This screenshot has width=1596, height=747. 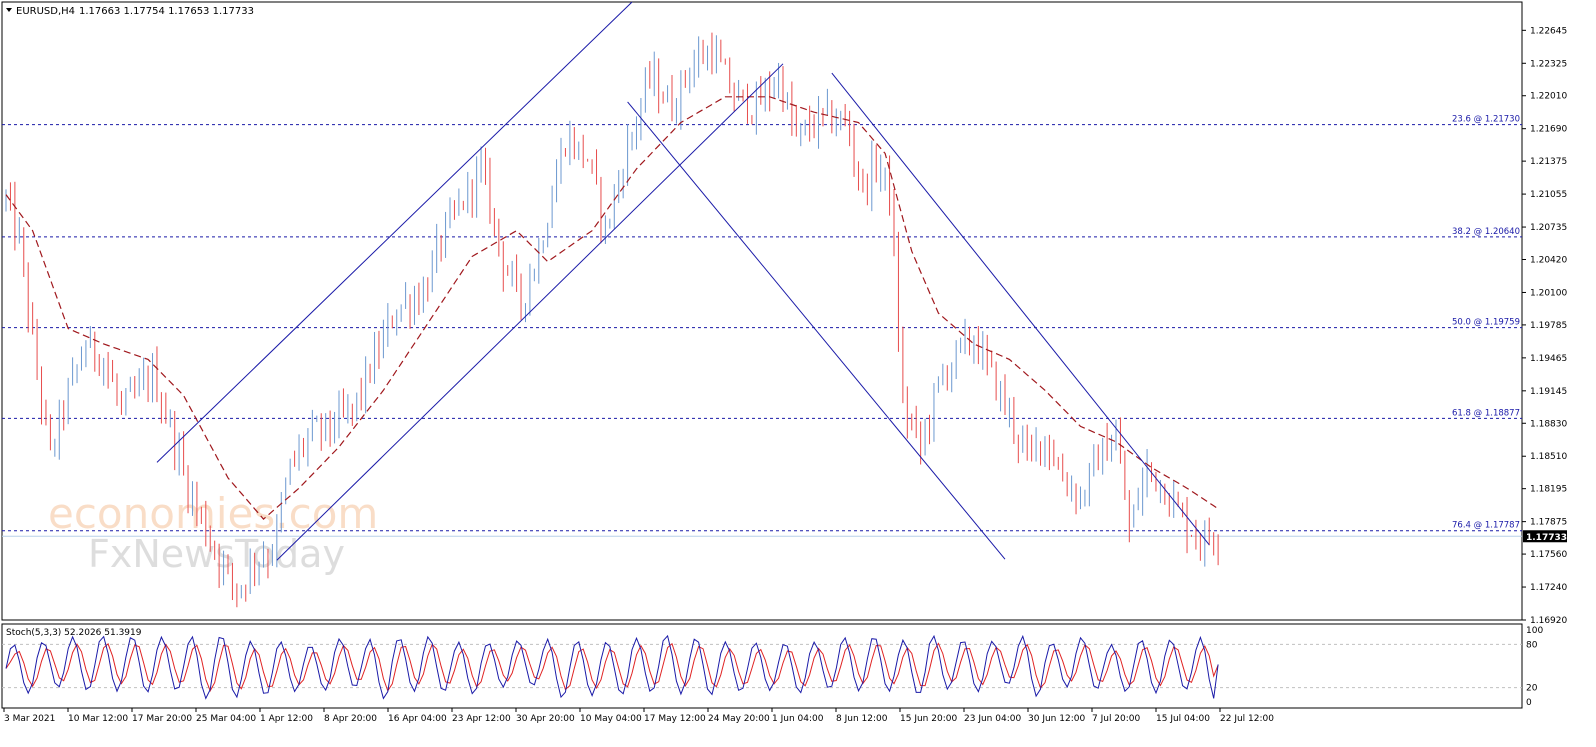 I want to click on time-tick-label: 23 Apr 12:00, so click(x=481, y=719).